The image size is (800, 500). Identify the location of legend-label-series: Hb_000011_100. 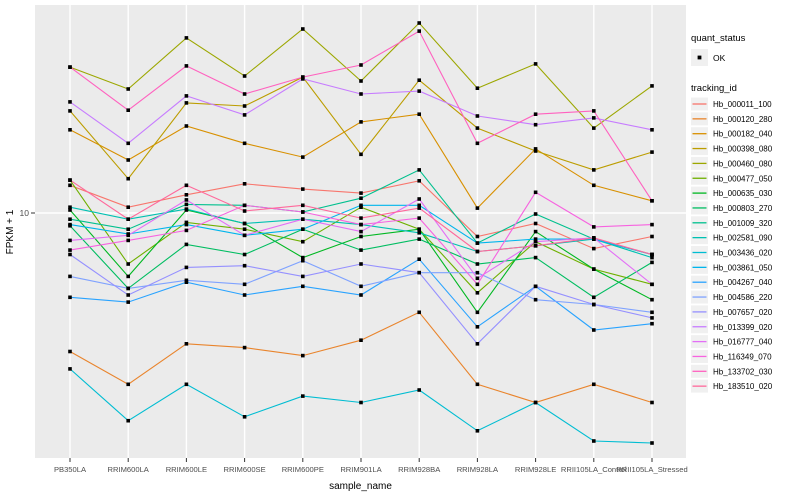
(742, 104).